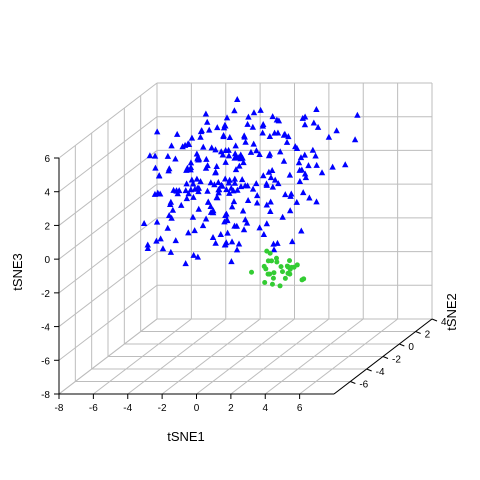 This screenshot has width=480, height=480. Describe the element at coordinates (451, 312) in the screenshot. I see `y-axis-title: tSNE2` at that location.